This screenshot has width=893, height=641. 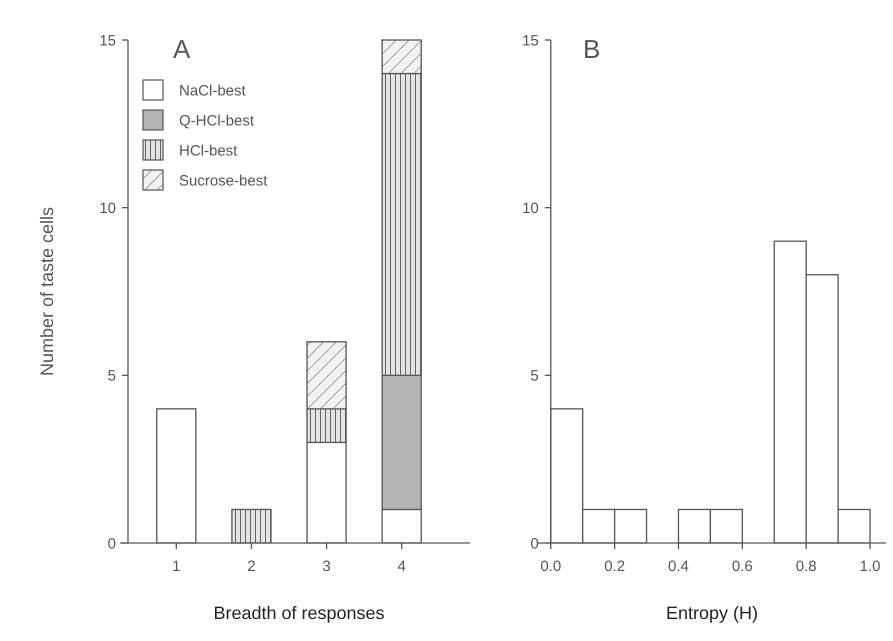 What do you see at coordinates (213, 91) in the screenshot?
I see `legend-label: NaCl-best` at bounding box center [213, 91].